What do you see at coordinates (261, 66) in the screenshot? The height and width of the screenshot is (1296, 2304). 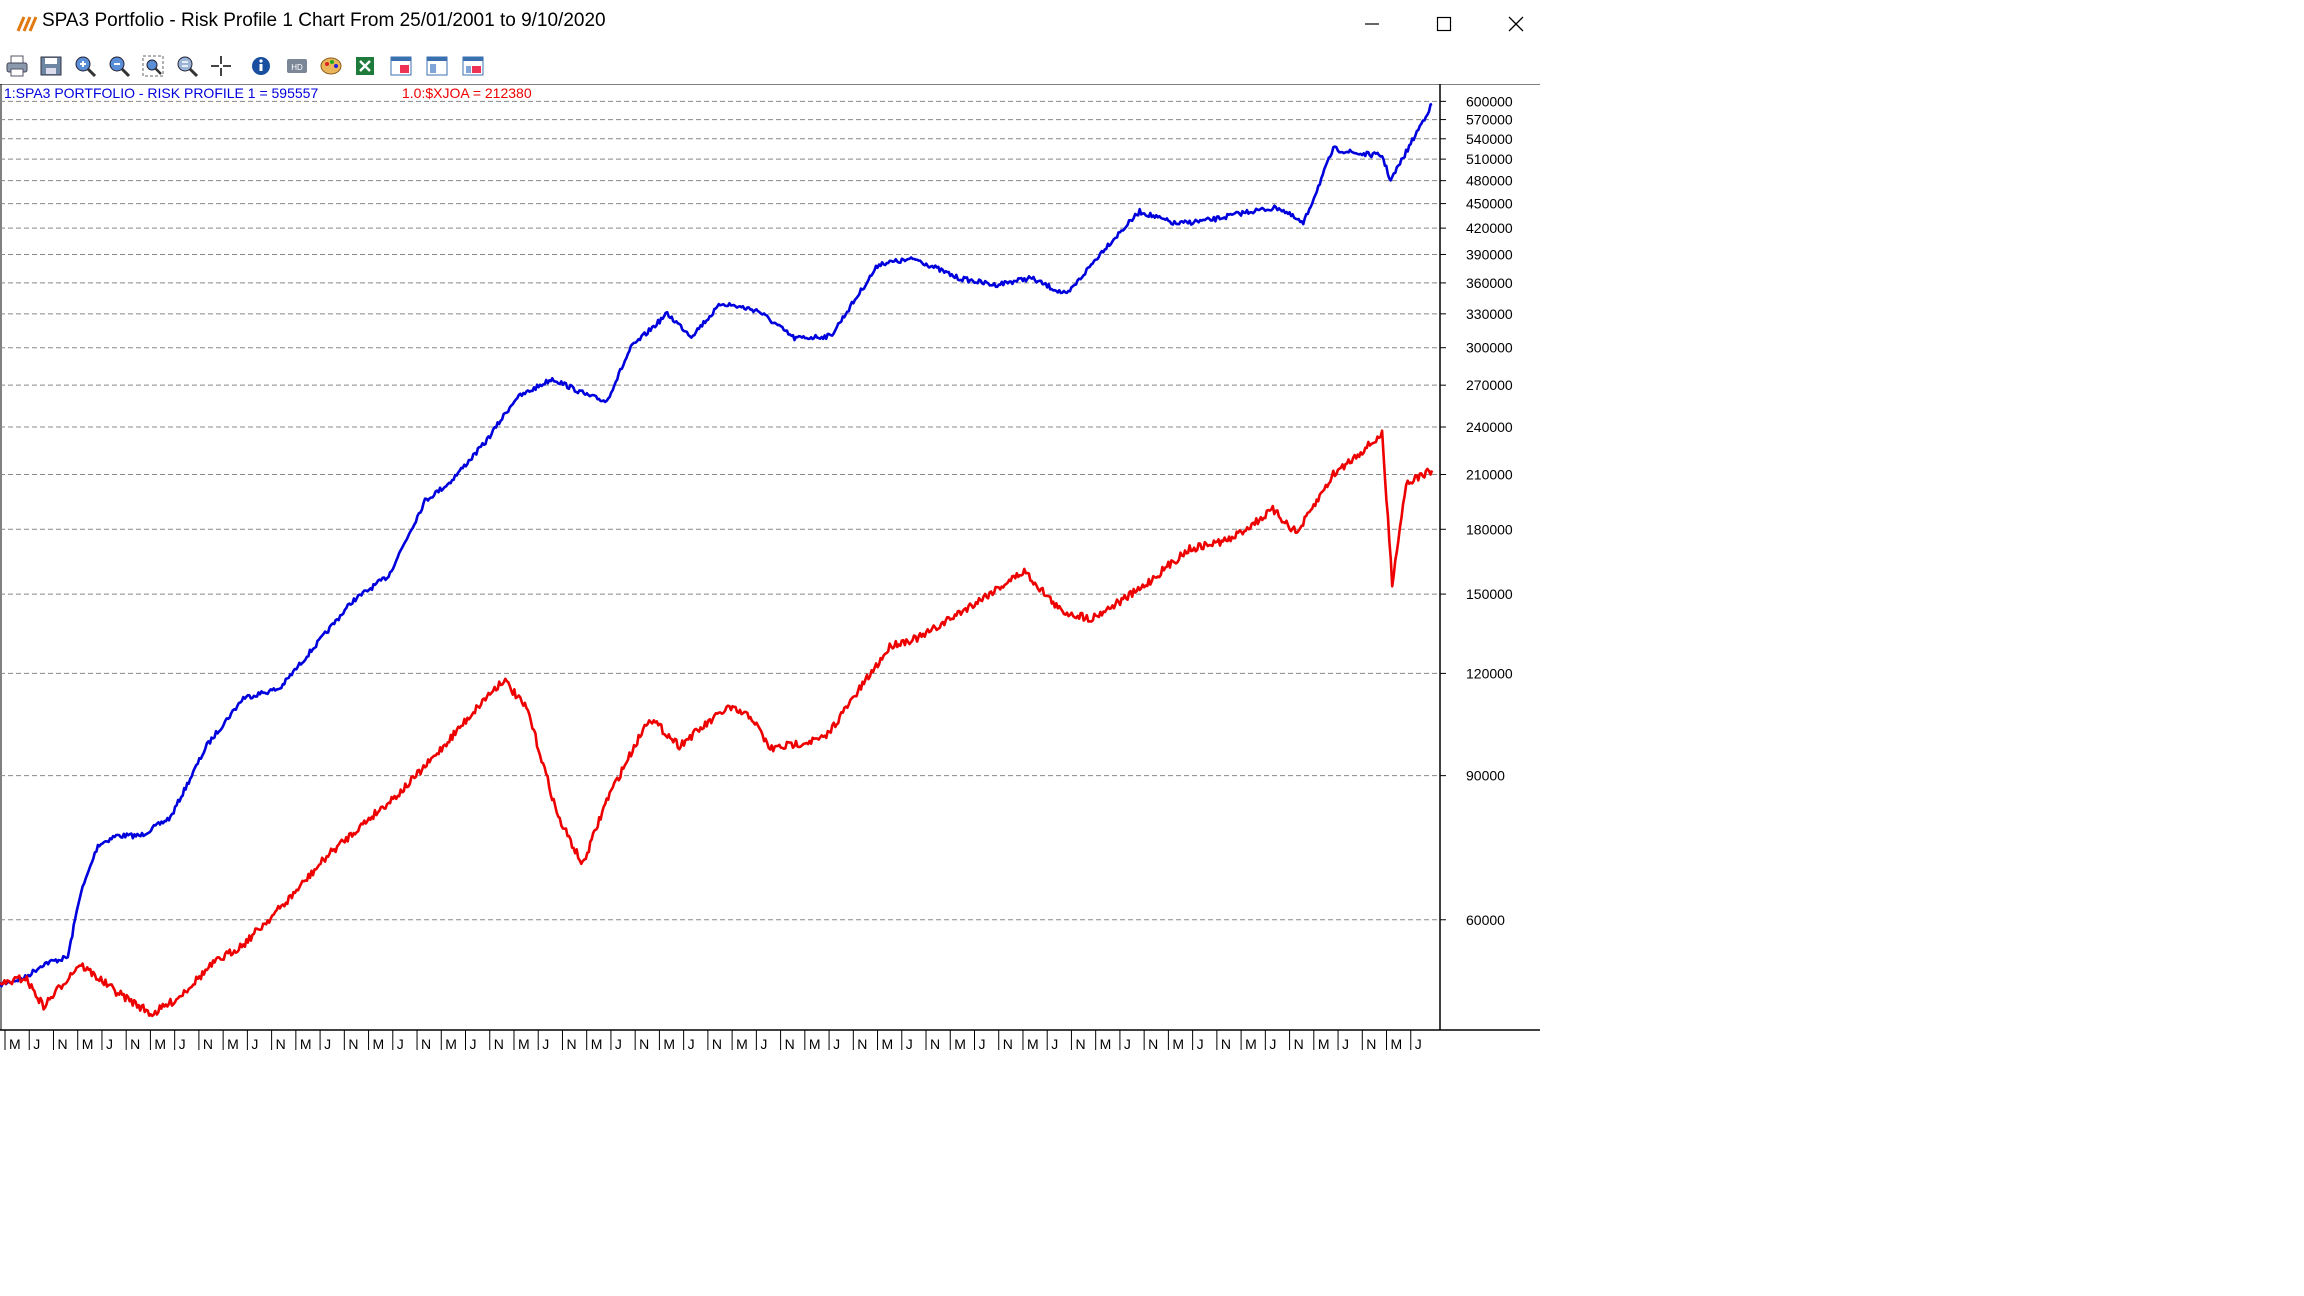 I see `info-icon` at bounding box center [261, 66].